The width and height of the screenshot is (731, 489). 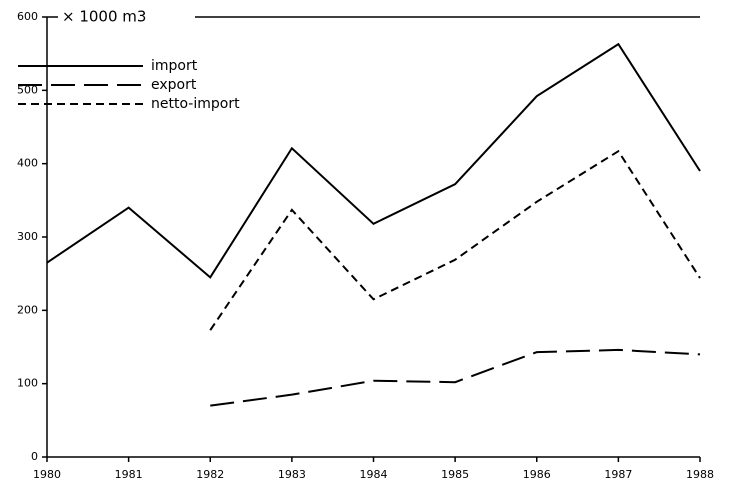 What do you see at coordinates (455, 474) in the screenshot?
I see `x-tick-label: 1985` at bounding box center [455, 474].